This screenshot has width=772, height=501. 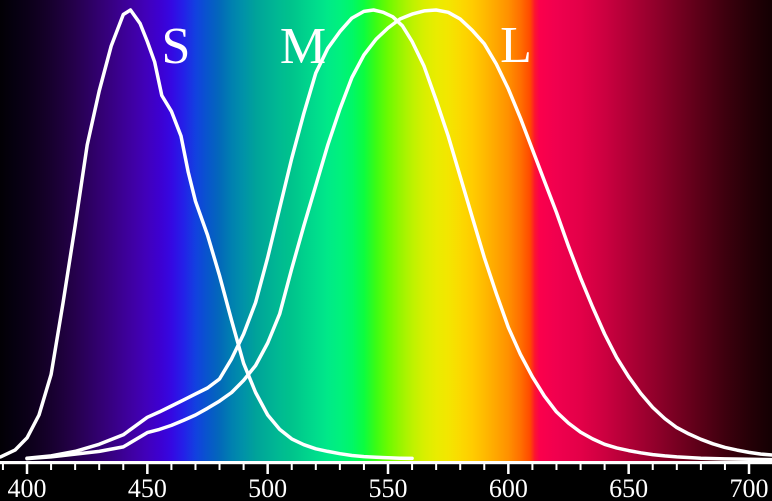 What do you see at coordinates (147, 487) in the screenshot?
I see `axis-tick-label: 450` at bounding box center [147, 487].